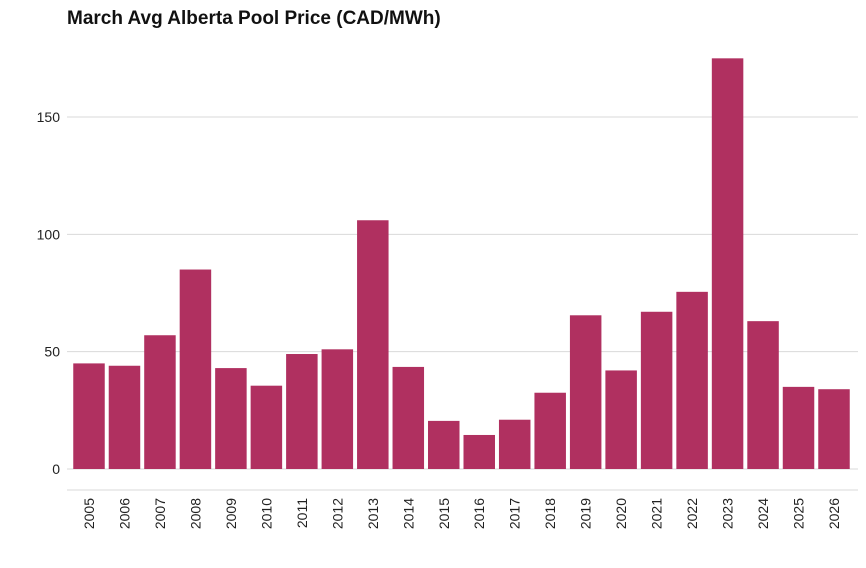  Describe the element at coordinates (160, 513) in the screenshot. I see `x-tick-label-2007: 2007` at that location.